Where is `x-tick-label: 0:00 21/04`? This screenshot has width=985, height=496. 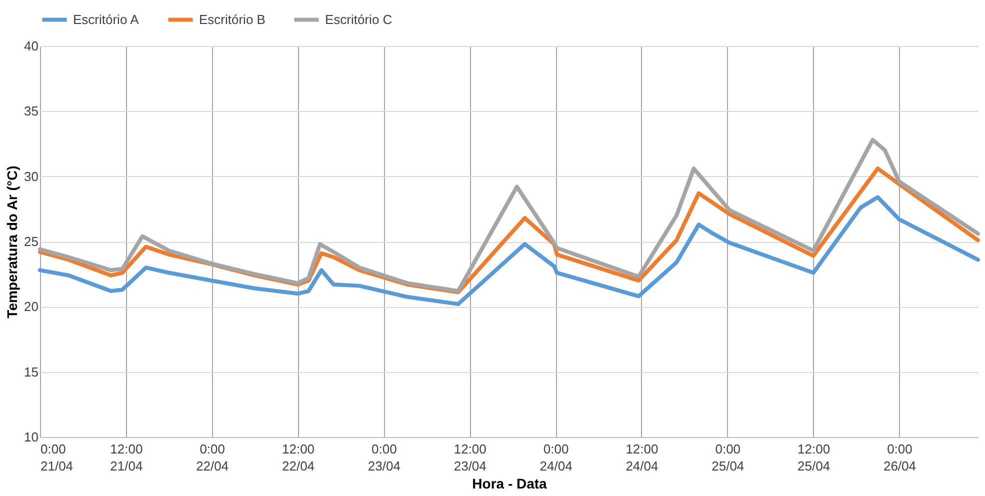 x-tick-label: 0:00 21/04 is located at coordinates (57, 458).